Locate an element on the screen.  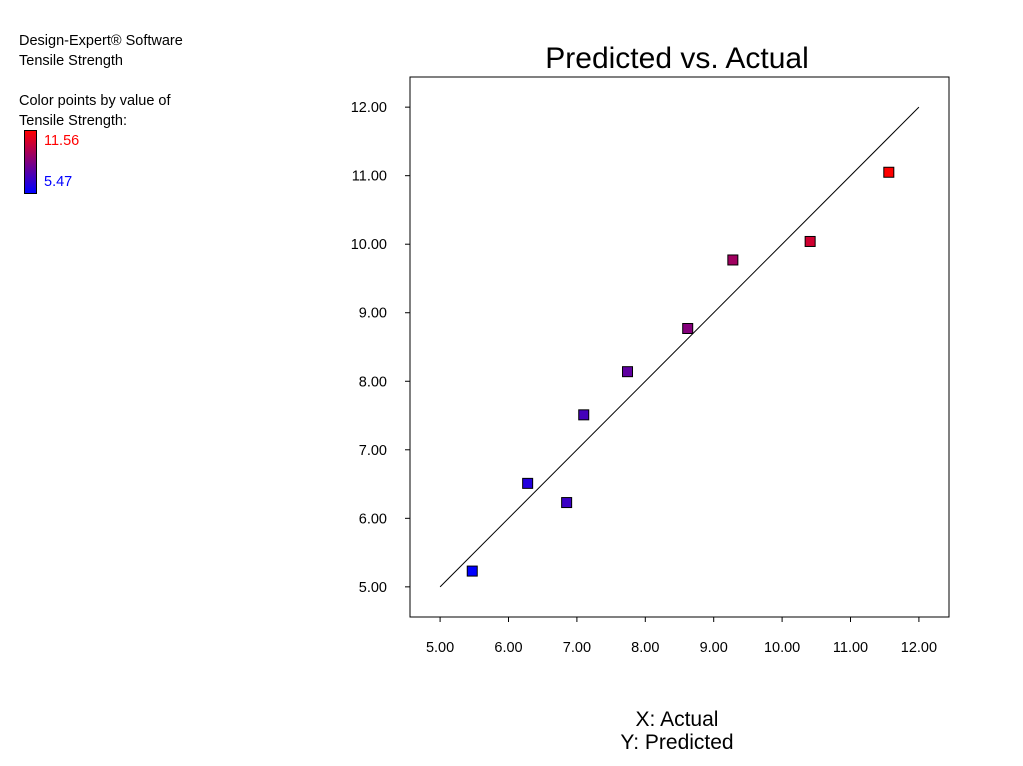
y-axis: 5.00 6.00 7.00 8.00 9.00 10.00 11.00 12.00 is located at coordinates (380, 348).